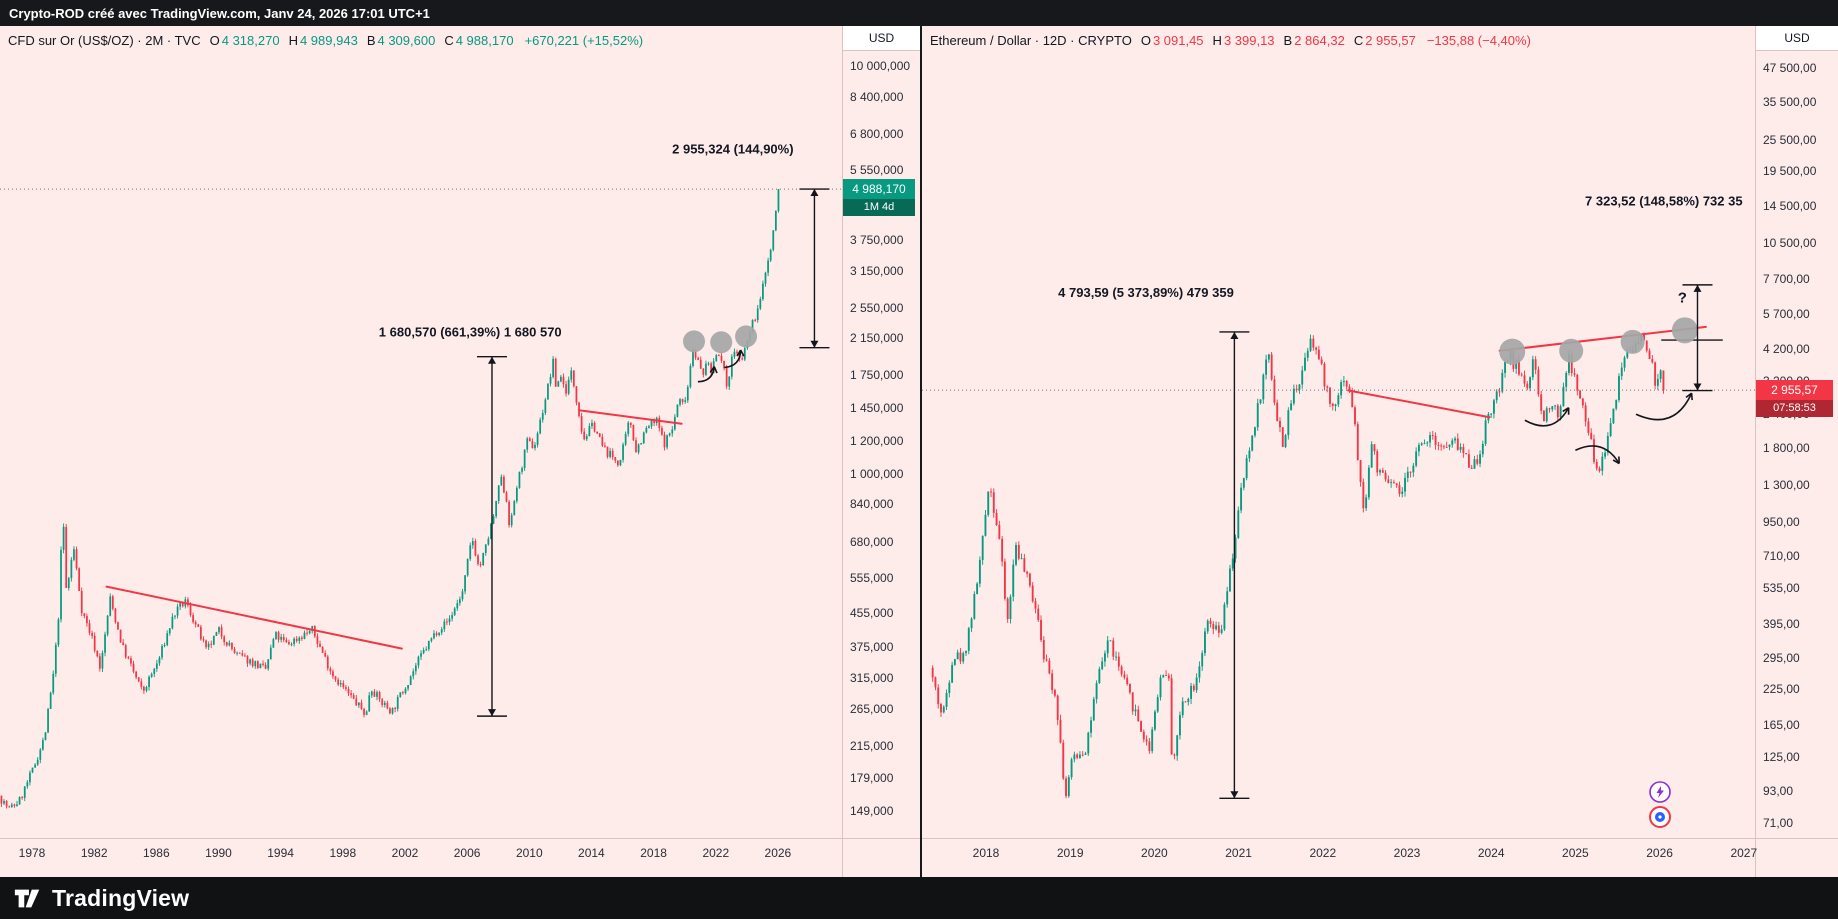 The height and width of the screenshot is (919, 1838). What do you see at coordinates (529, 853) in the screenshot?
I see `time-tick-label: 2010` at bounding box center [529, 853].